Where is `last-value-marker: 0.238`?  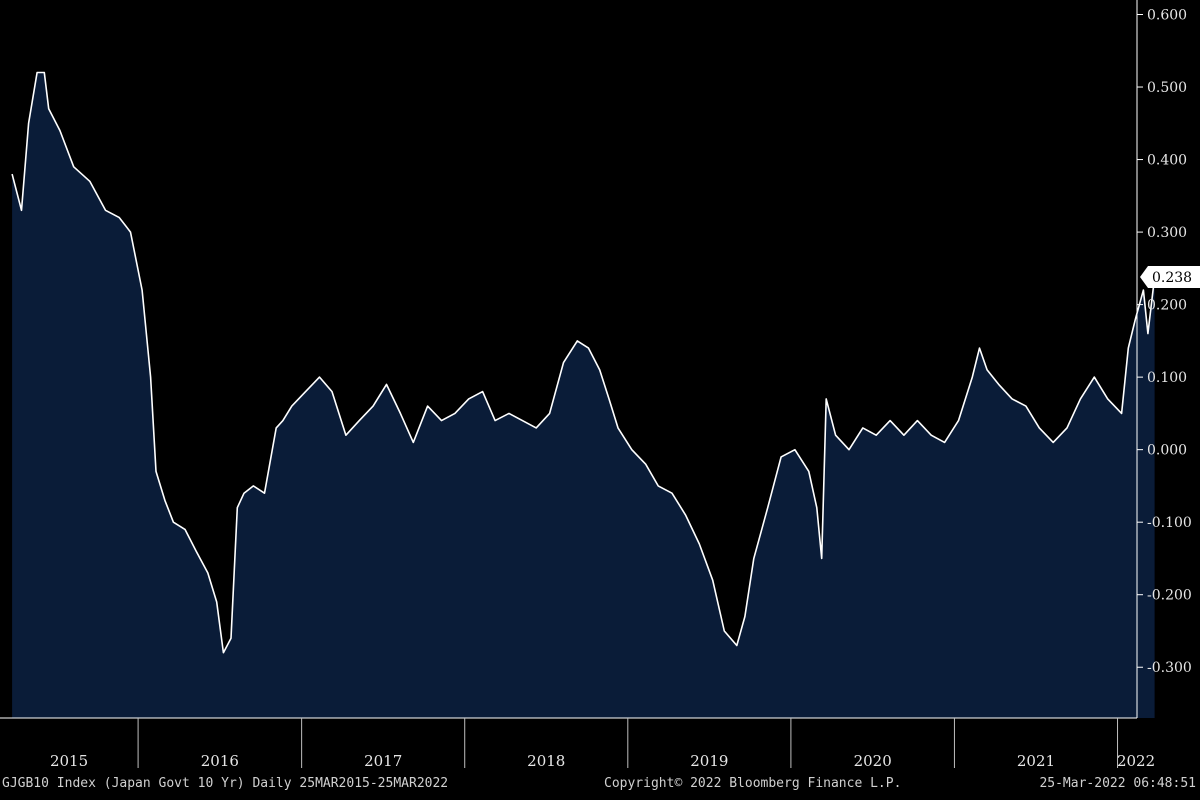 last-value-marker: 0.238 is located at coordinates (1170, 277).